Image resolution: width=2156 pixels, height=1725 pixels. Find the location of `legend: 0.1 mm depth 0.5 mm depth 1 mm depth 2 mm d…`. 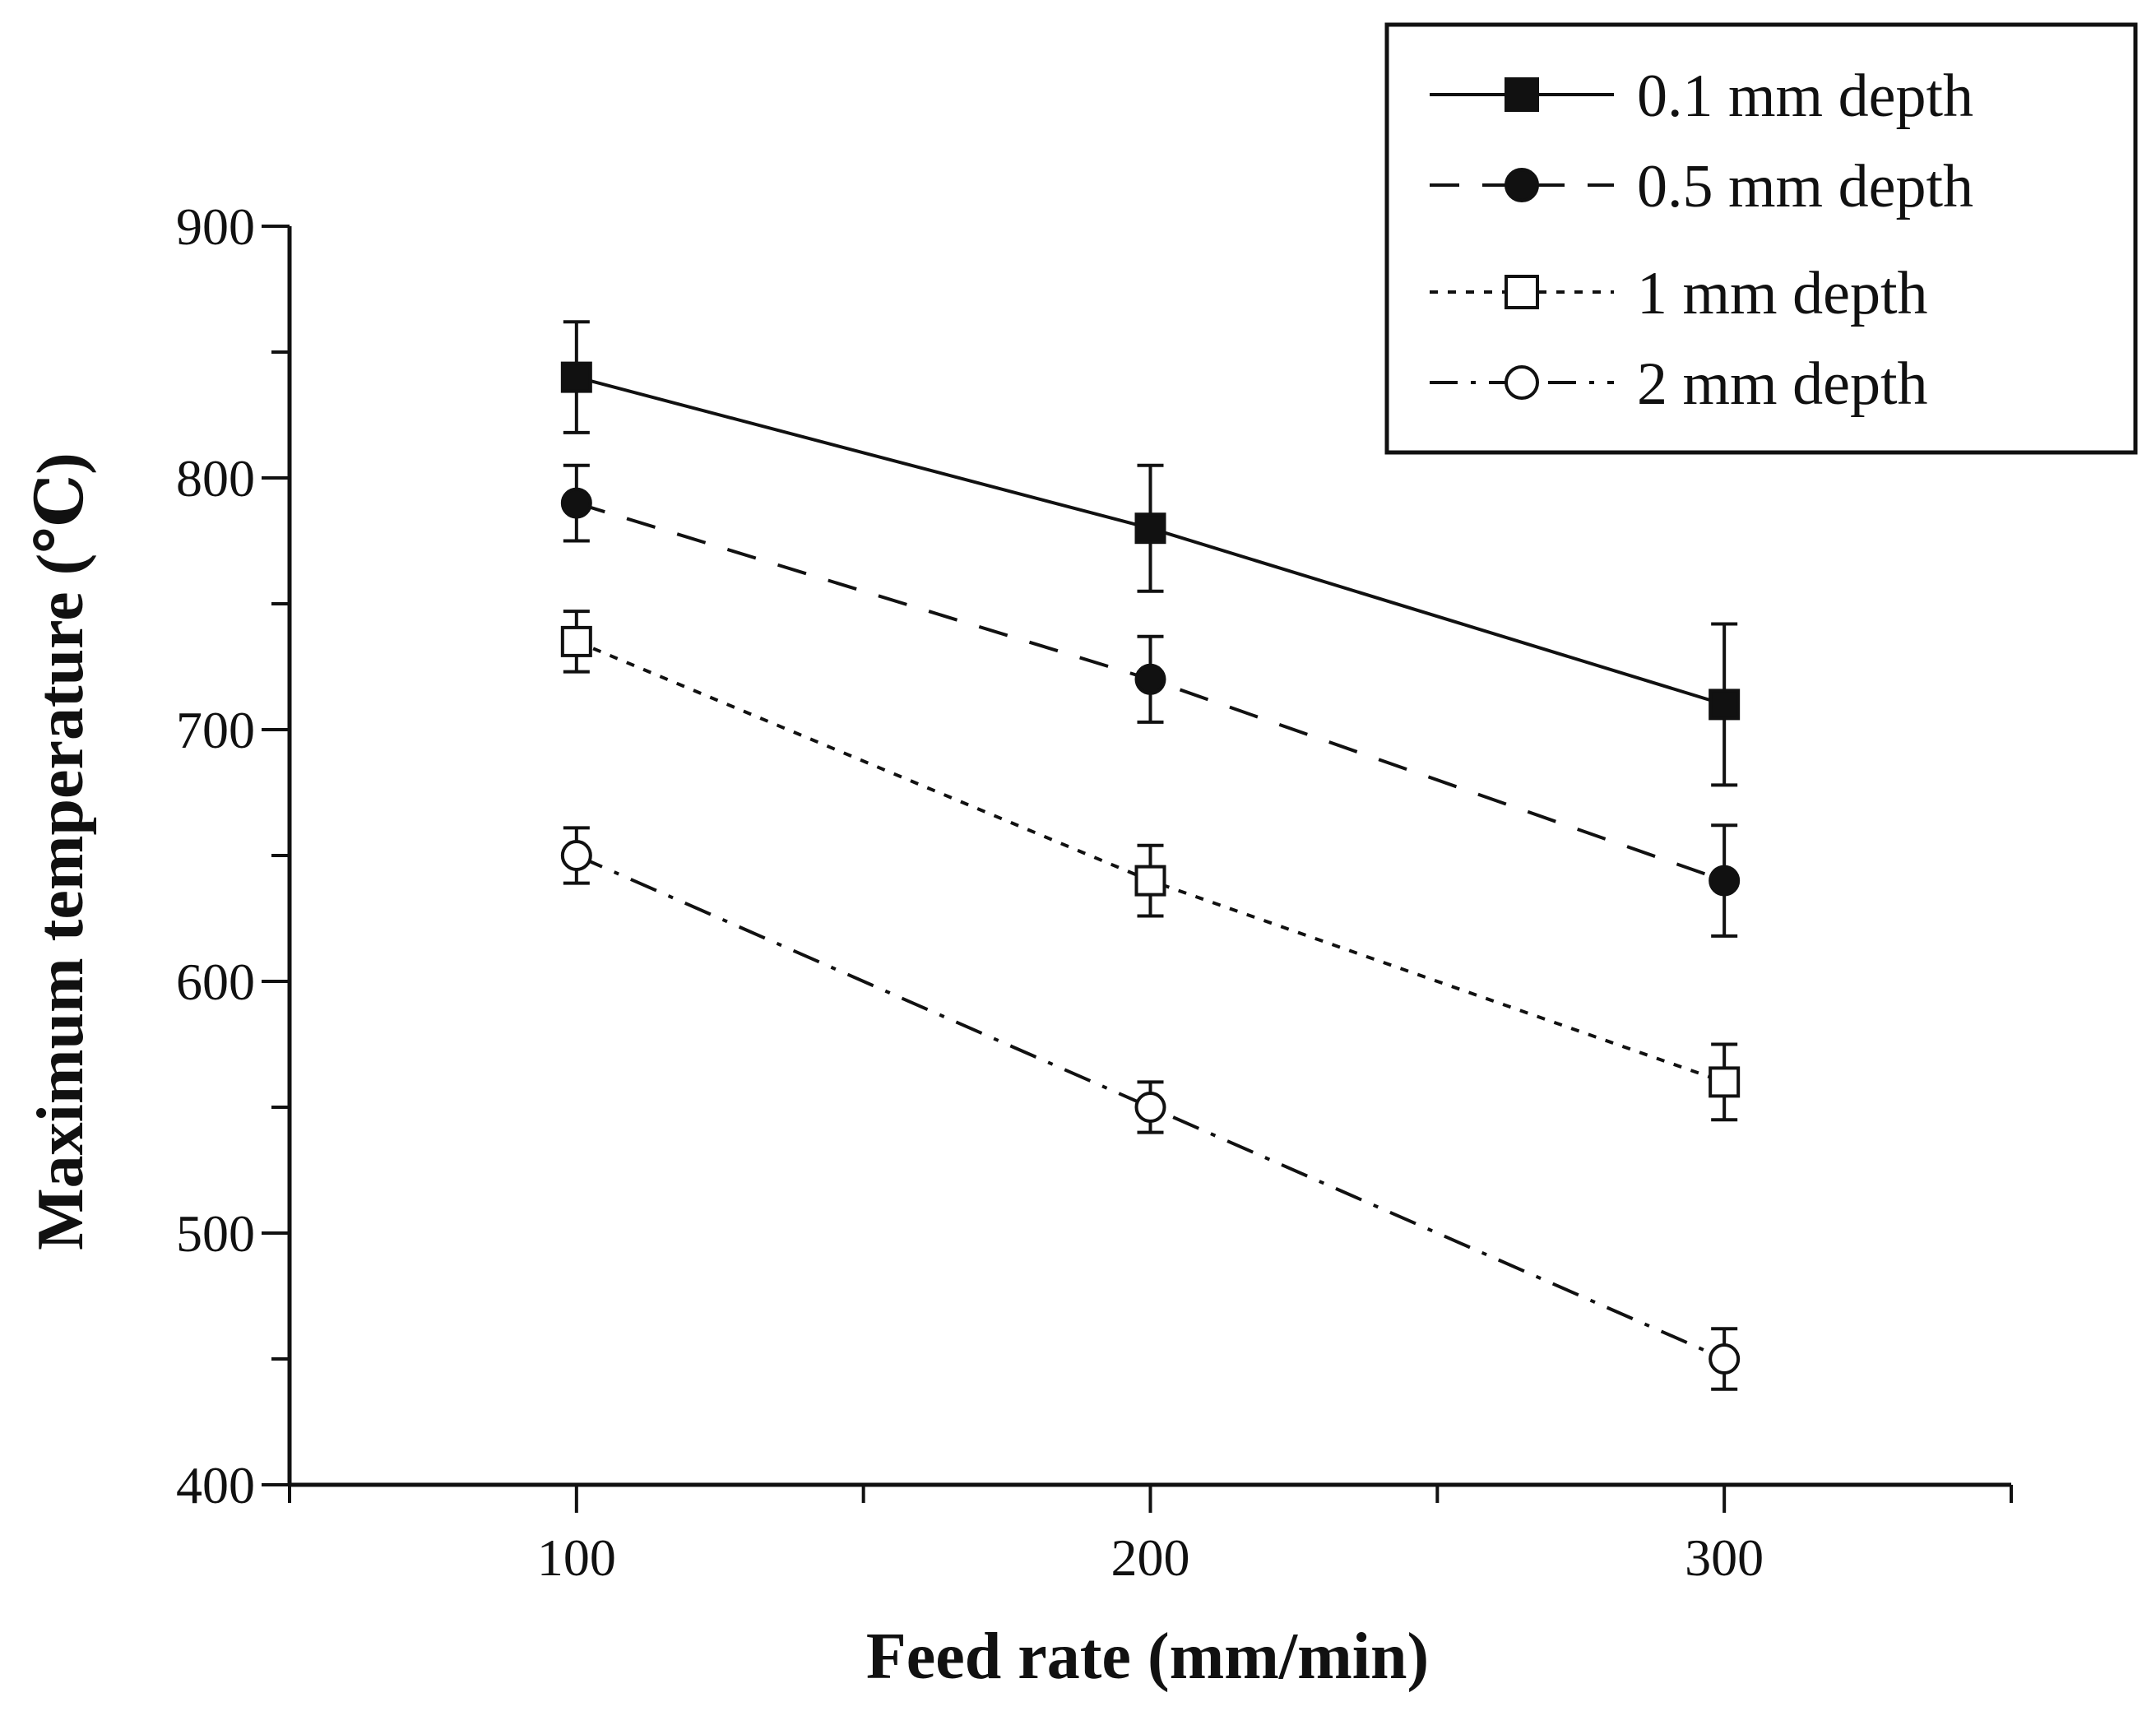

legend: 0.1 mm depth 0.5 mm depth 1 mm depth 2 mm d… is located at coordinates (1761, 238).